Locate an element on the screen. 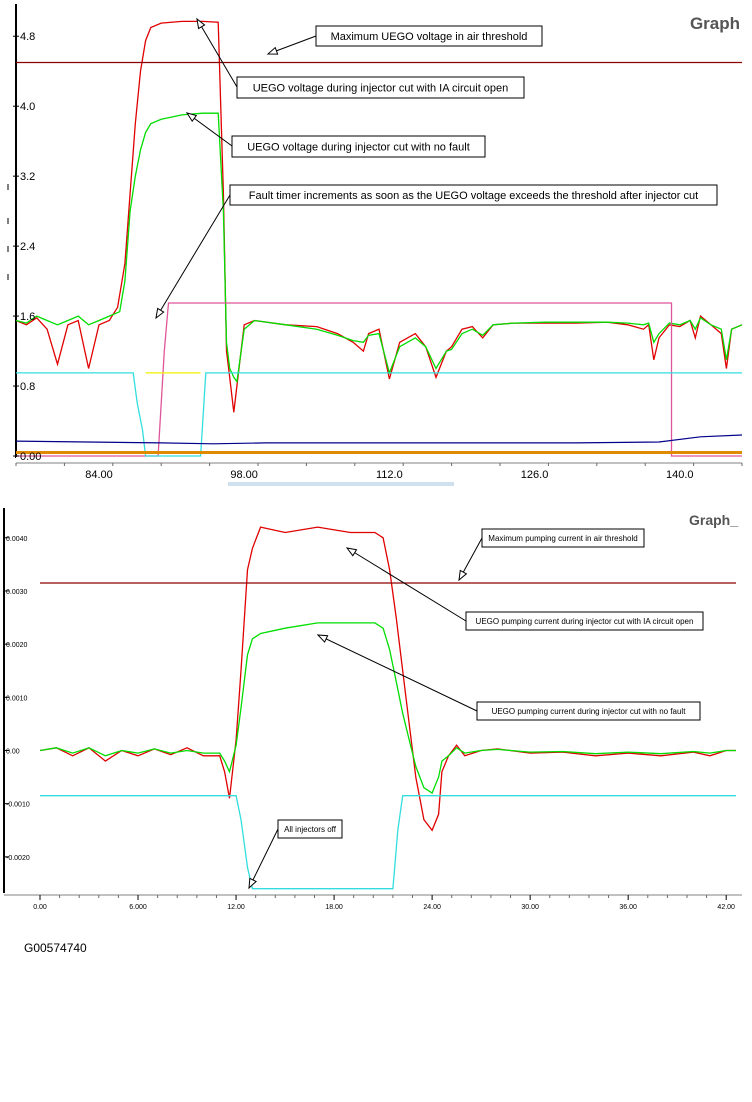 The height and width of the screenshot is (1102, 752). injector-signal-line is located at coordinates (388, 842).